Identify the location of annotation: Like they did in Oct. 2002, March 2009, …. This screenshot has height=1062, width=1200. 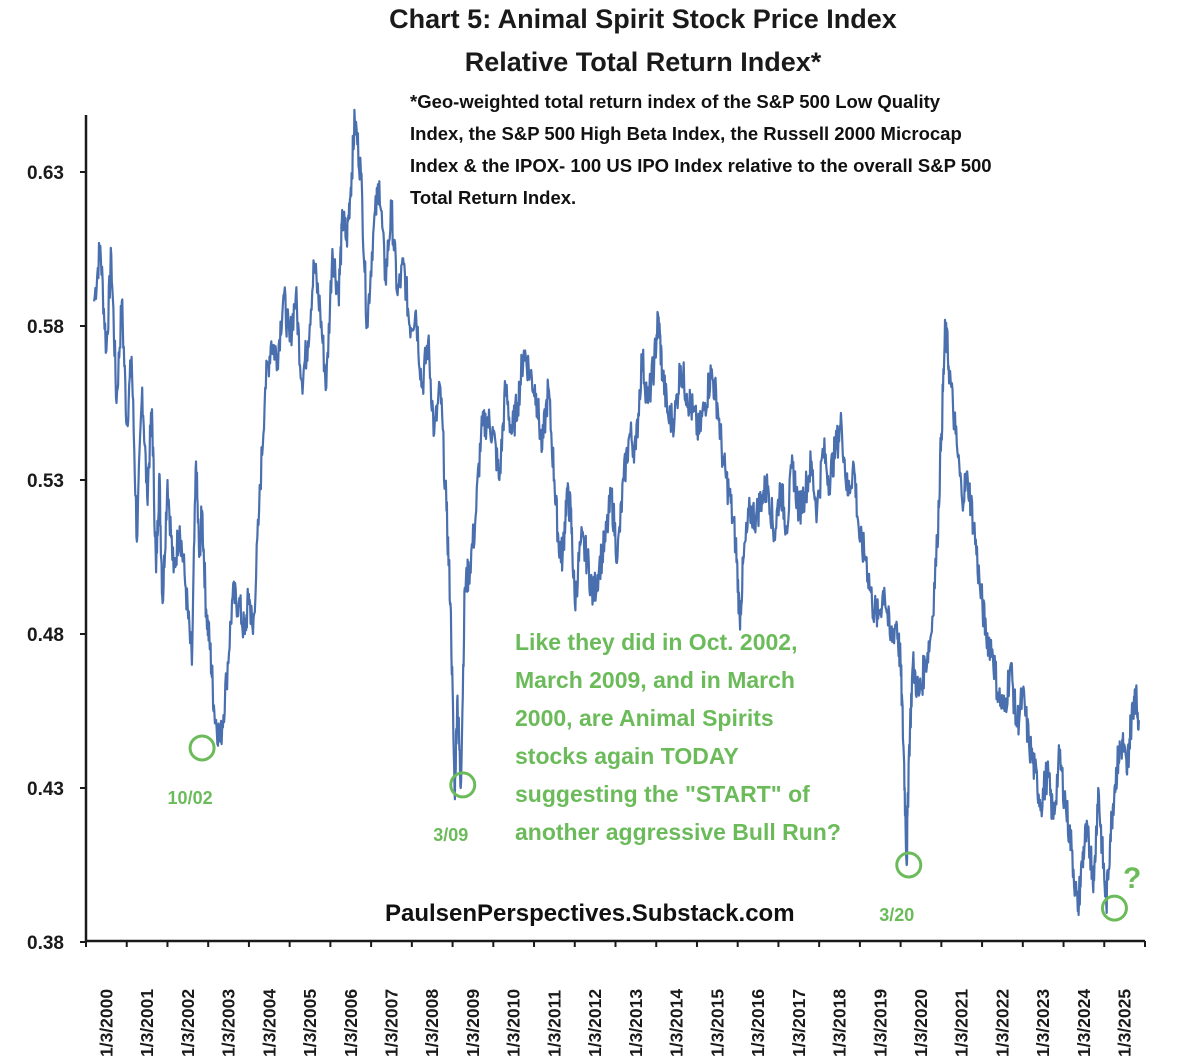
(678, 737).